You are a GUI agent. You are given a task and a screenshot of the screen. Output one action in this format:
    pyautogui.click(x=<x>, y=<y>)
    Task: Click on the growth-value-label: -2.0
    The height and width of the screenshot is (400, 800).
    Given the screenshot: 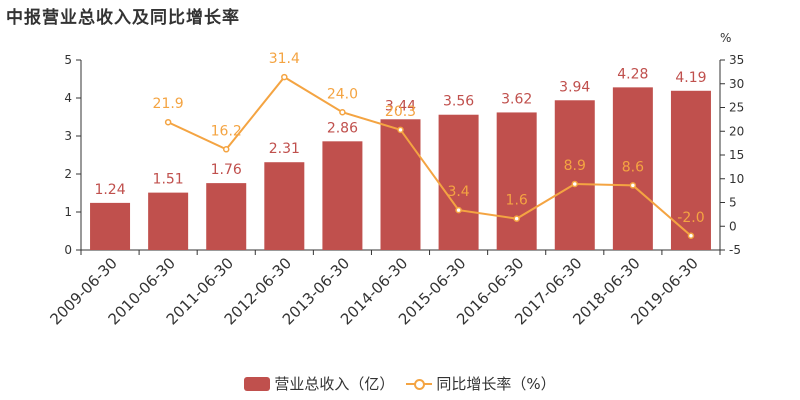 What is the action you would take?
    pyautogui.click(x=690, y=218)
    